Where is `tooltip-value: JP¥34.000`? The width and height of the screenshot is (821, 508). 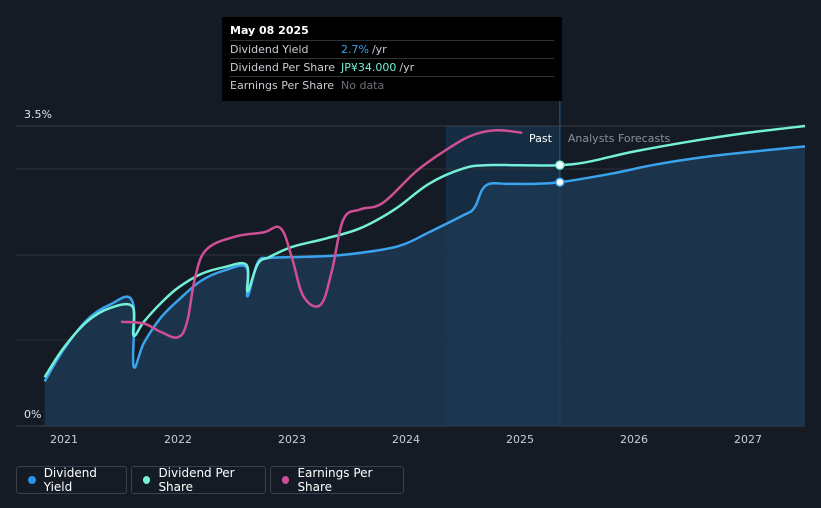 tooltip-value: JP¥34.000 is located at coordinates (369, 67).